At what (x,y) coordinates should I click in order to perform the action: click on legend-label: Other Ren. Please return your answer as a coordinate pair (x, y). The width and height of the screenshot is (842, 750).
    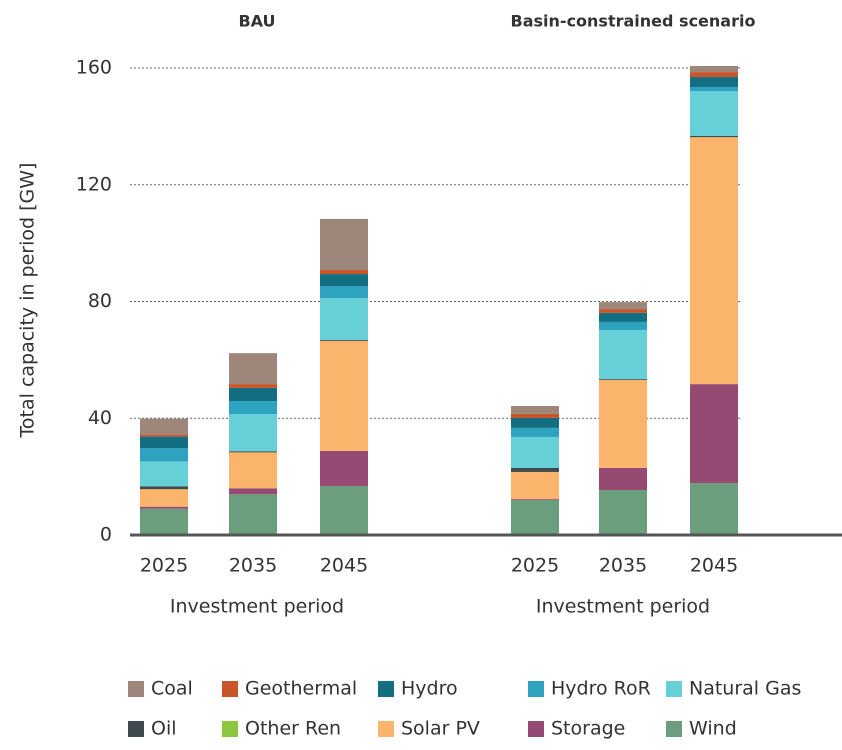
    Looking at the image, I should click on (293, 729).